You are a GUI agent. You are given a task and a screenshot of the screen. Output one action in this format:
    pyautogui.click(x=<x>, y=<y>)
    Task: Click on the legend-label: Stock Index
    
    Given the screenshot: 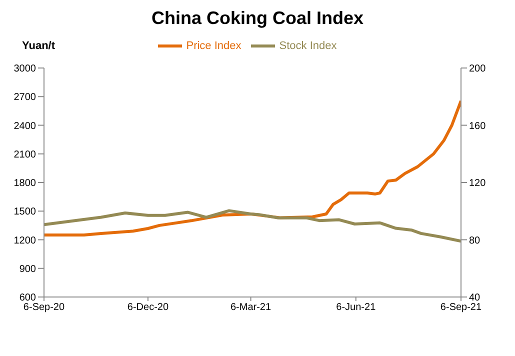 What is the action you would take?
    pyautogui.click(x=308, y=46)
    